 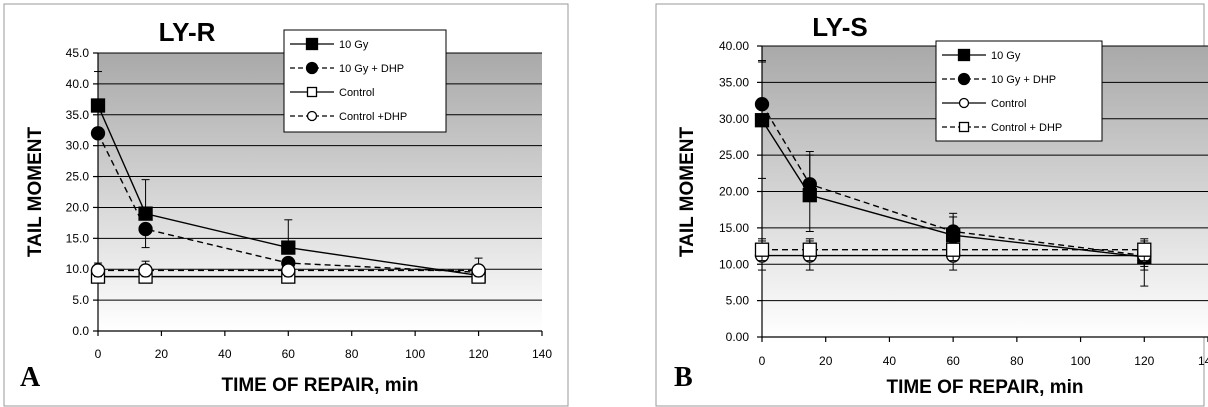 What do you see at coordinates (683, 377) in the screenshot?
I see `panel-label: B` at bounding box center [683, 377].